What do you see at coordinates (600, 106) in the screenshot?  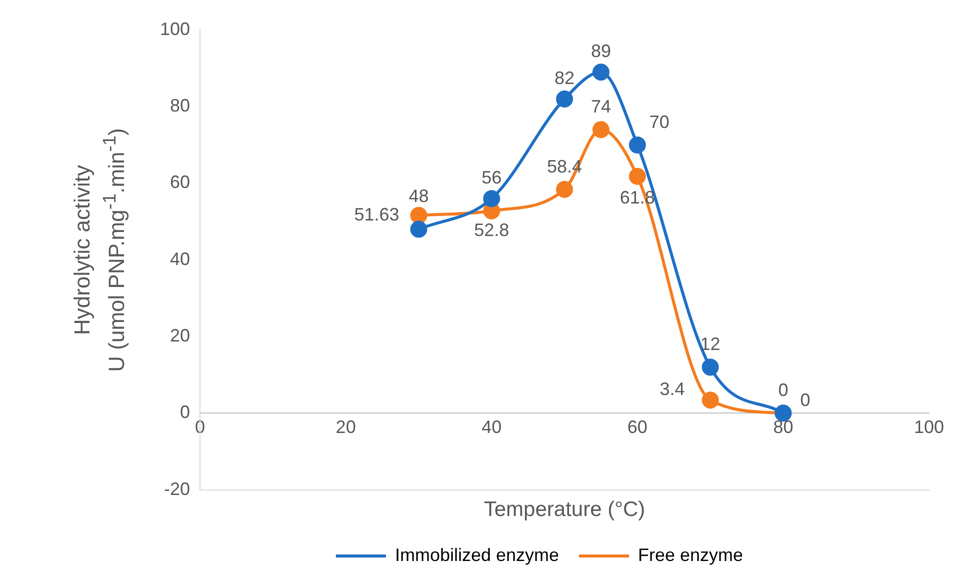 I see `data-label: 74` at bounding box center [600, 106].